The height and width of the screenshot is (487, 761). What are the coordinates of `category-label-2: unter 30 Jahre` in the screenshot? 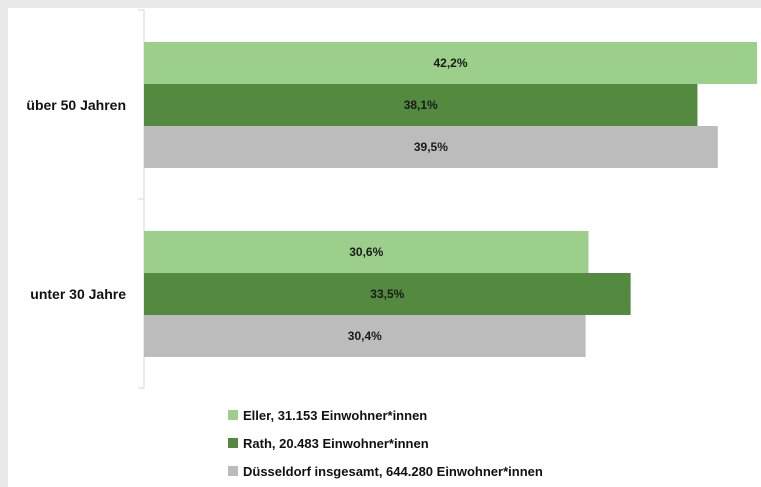 It's located at (78, 294).